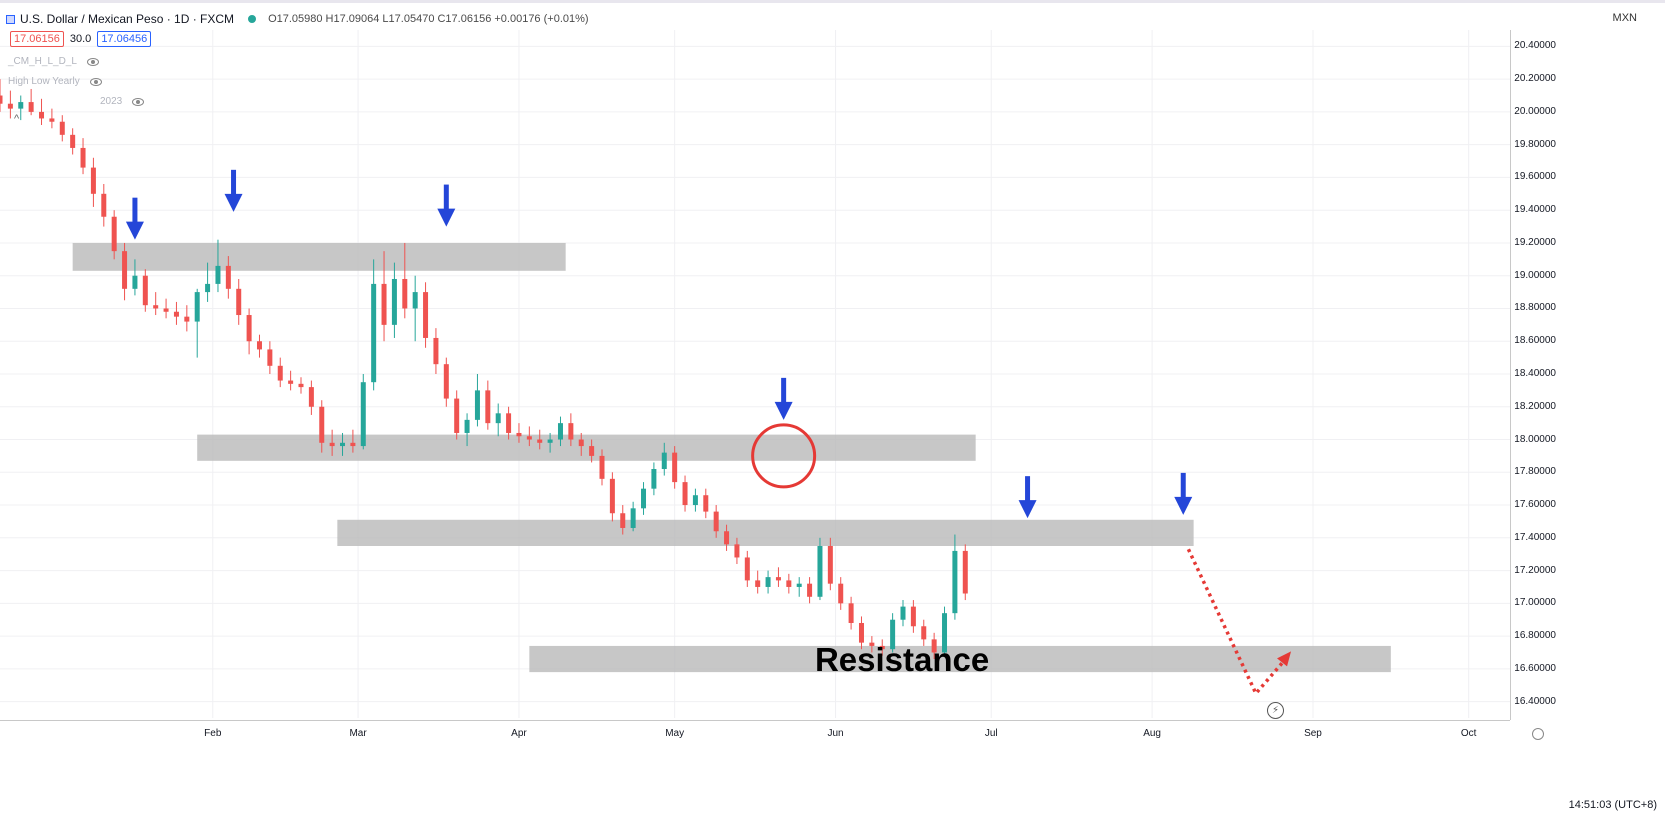  Describe the element at coordinates (446, 198) in the screenshot. I see `arrow-down-icon` at that location.